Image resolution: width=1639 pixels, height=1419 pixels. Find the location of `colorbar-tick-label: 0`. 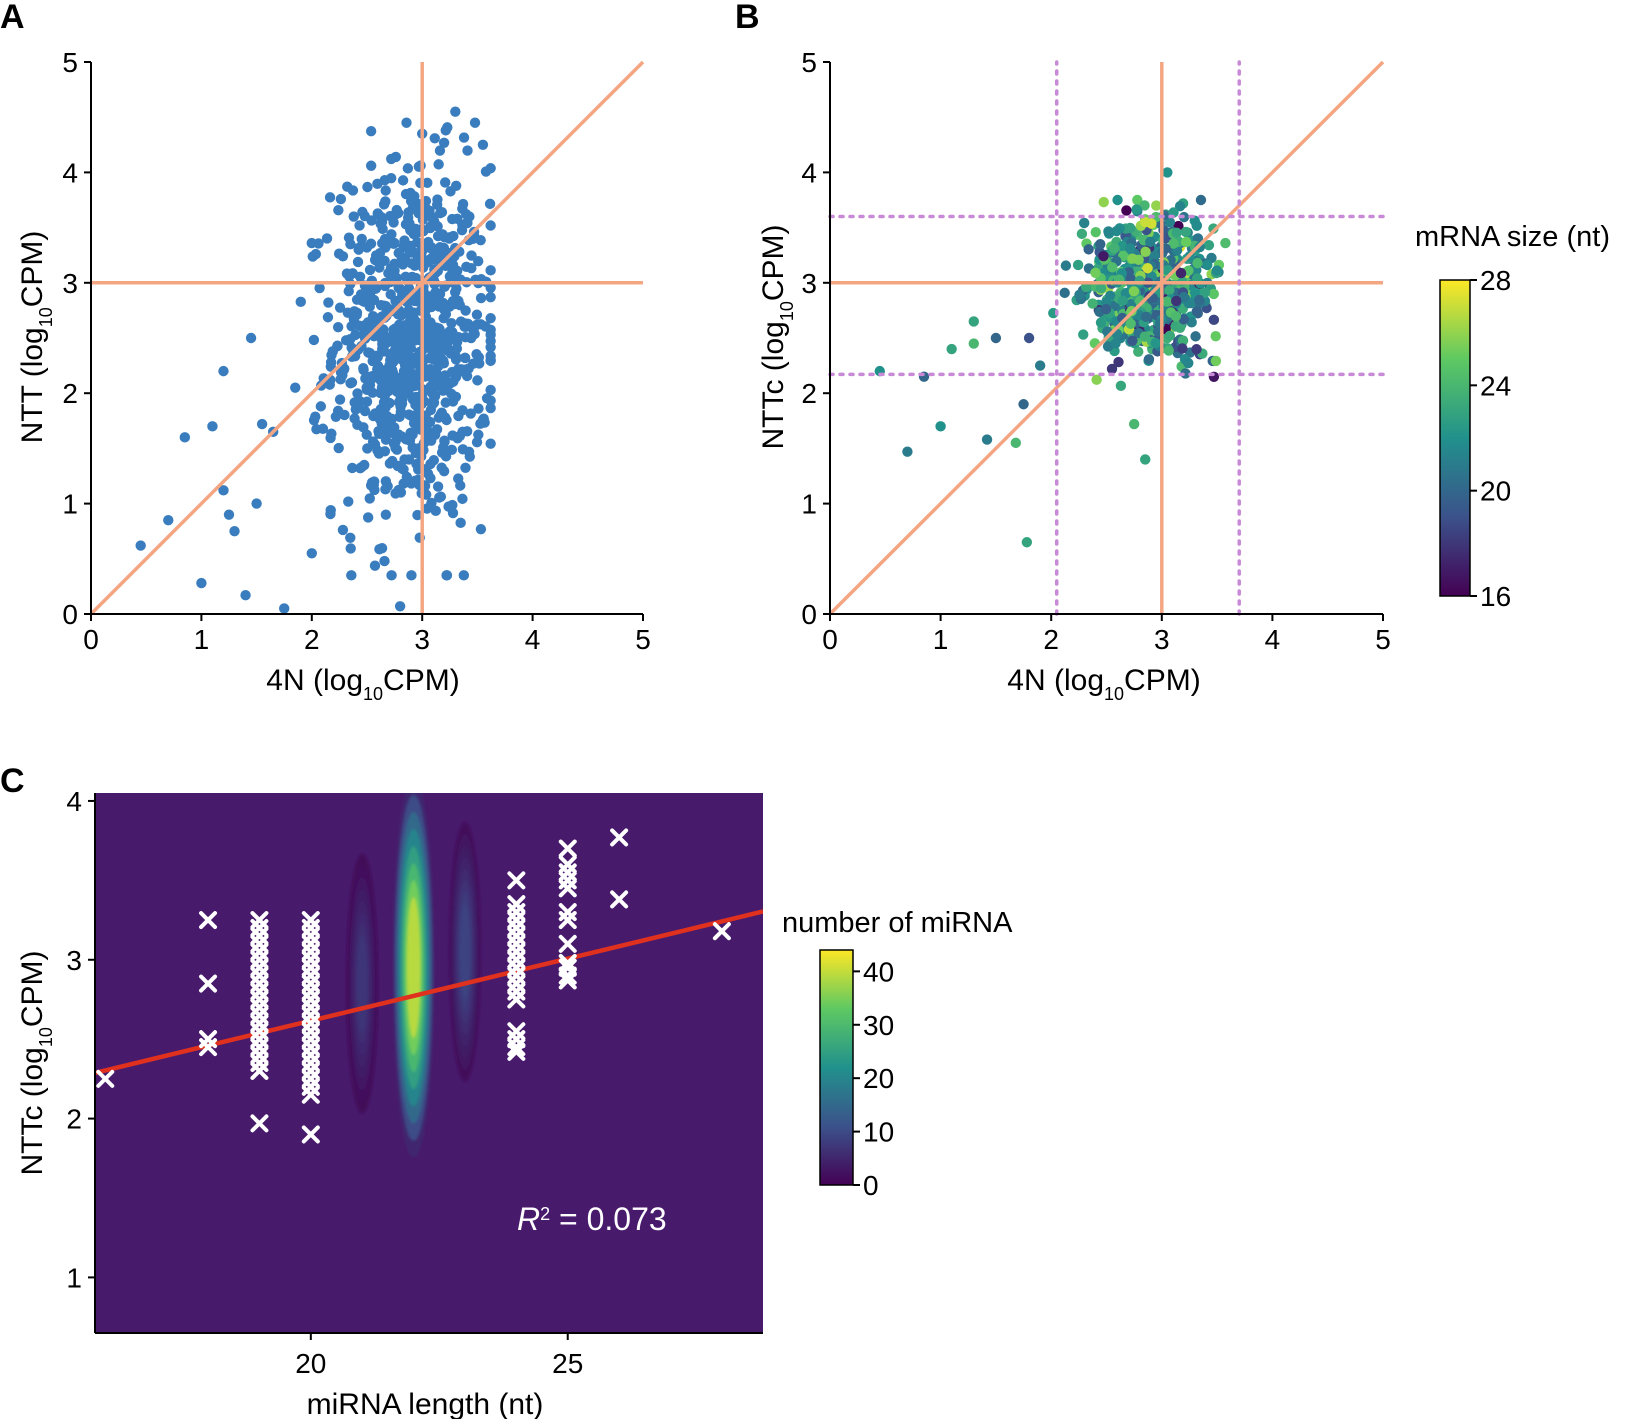

colorbar-tick-label: 0 is located at coordinates (871, 1185).